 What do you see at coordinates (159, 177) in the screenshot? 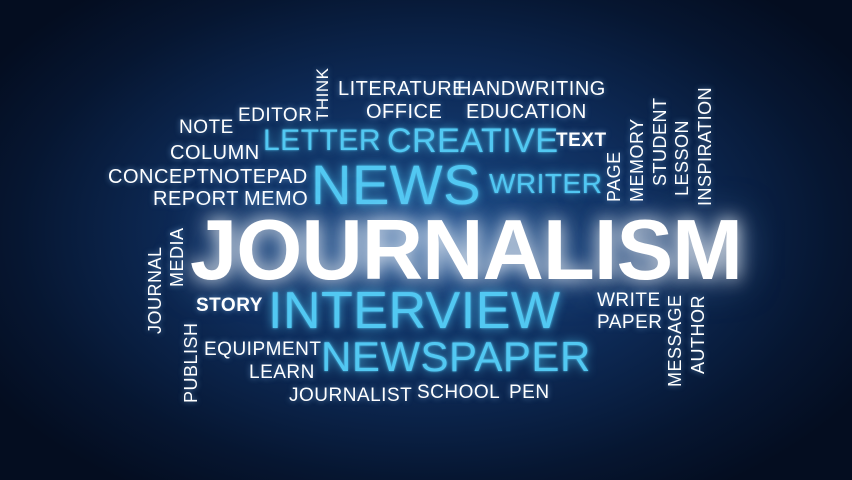
I see `word-concept: CONCEPT` at bounding box center [159, 177].